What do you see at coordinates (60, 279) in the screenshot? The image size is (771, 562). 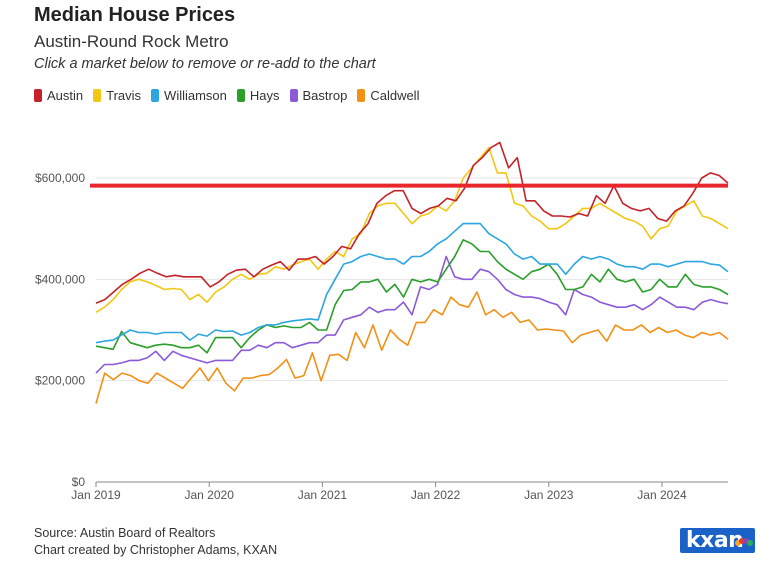 I see `y-tick-label: $400,000` at bounding box center [60, 279].